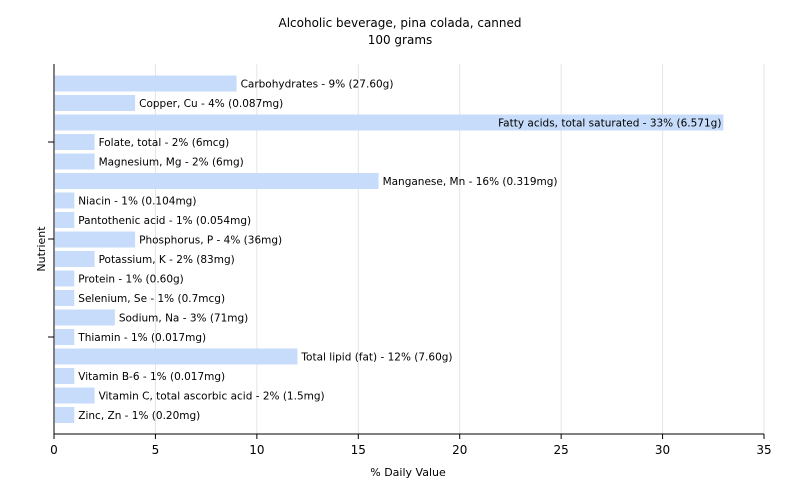  What do you see at coordinates (399, 23) in the screenshot?
I see `chart-title: Alcoholic beverage, pina colada, canned` at bounding box center [399, 23].